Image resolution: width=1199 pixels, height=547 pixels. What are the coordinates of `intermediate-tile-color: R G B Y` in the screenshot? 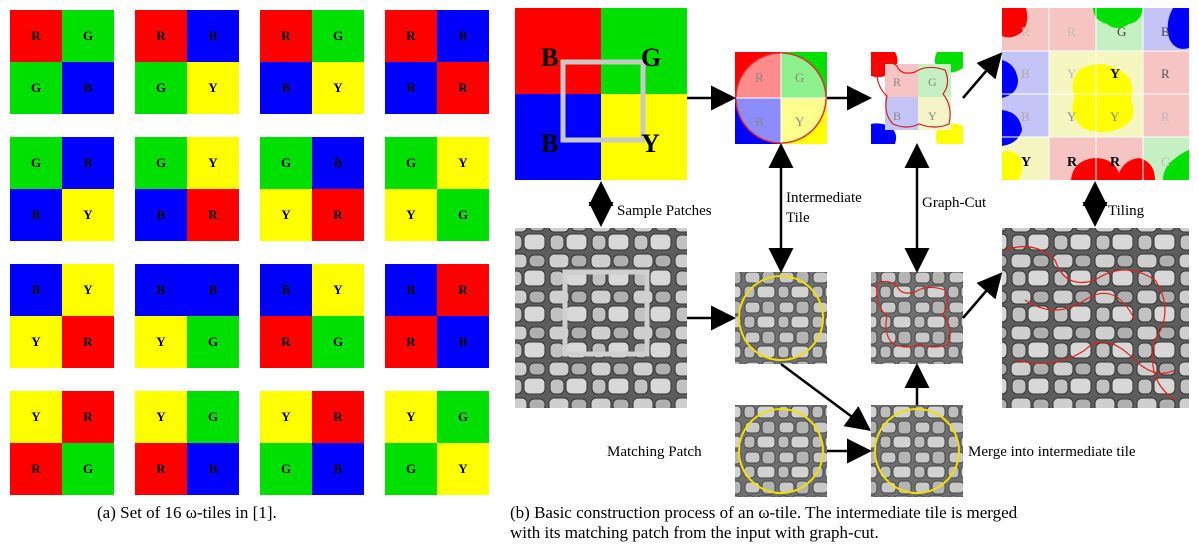 It's located at (781, 98).